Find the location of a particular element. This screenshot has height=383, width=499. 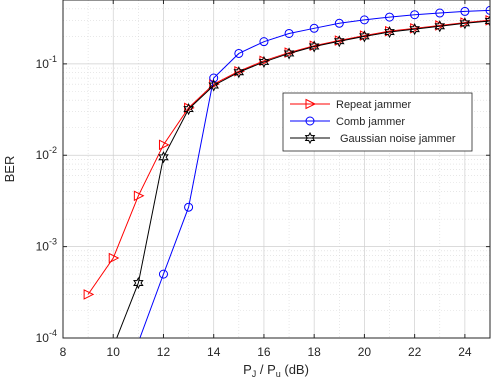

x-tick-label: 12 is located at coordinates (164, 352).